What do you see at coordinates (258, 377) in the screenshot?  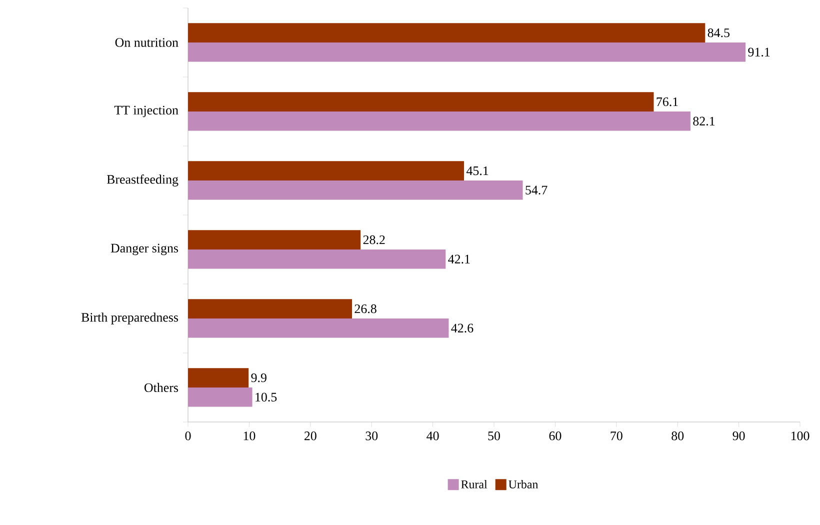 I see `data-label: 9.9` at bounding box center [258, 377].